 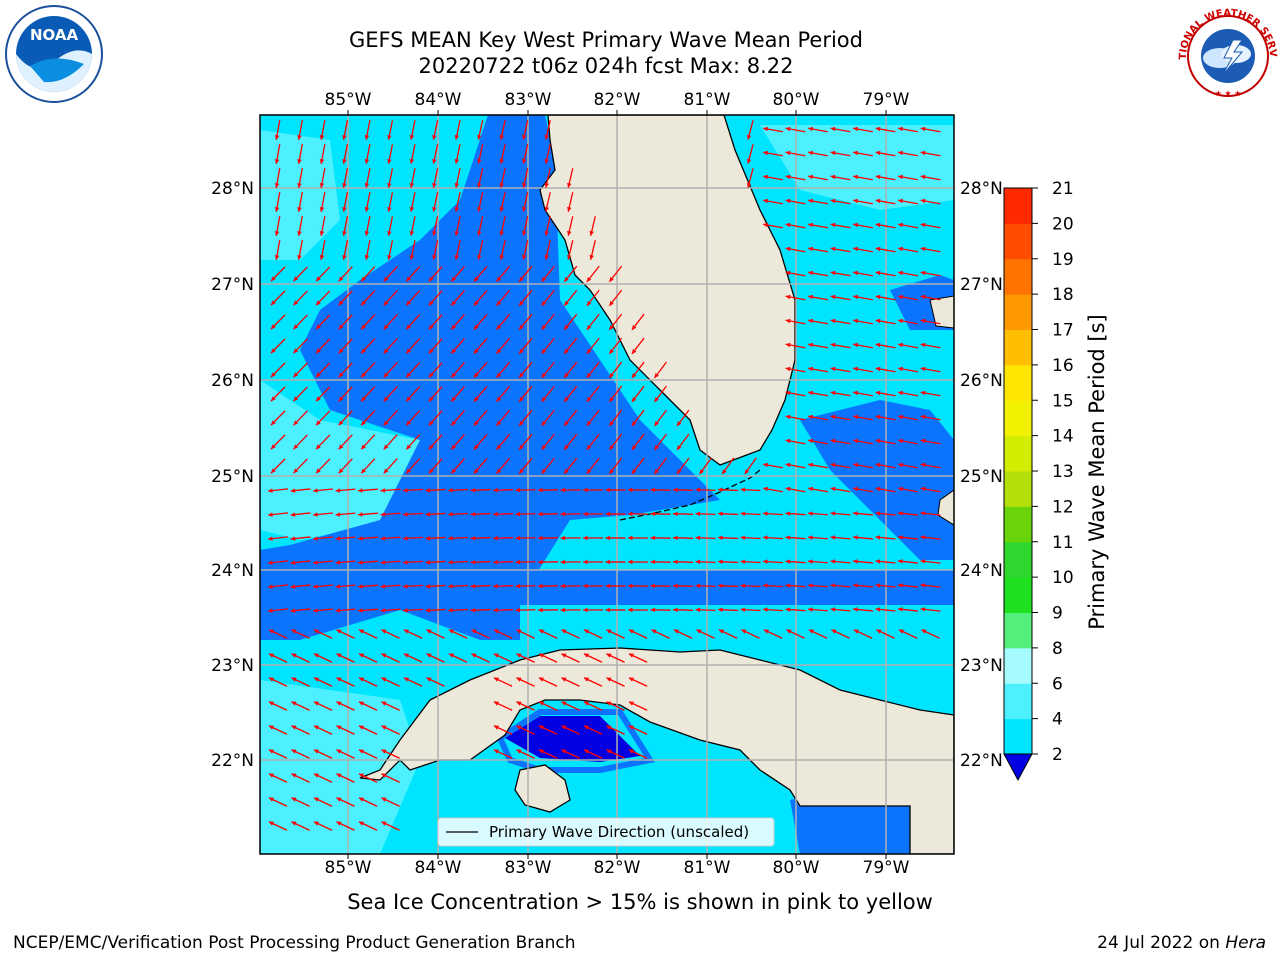 I want to click on lat-label: 24°N, so click(x=981, y=571).